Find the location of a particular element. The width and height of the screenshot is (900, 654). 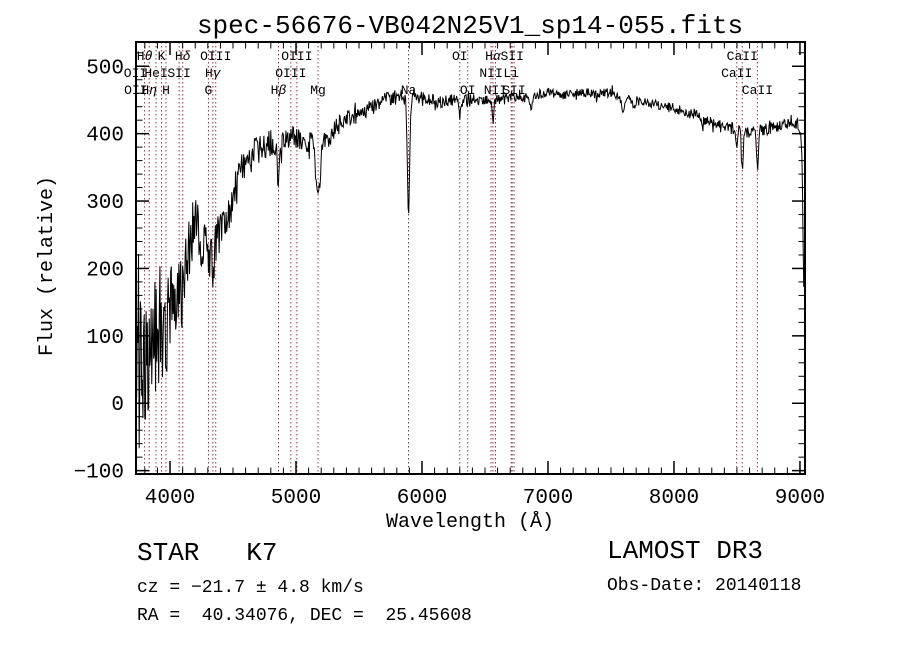

spectral-line-label: G is located at coordinates (209, 90).